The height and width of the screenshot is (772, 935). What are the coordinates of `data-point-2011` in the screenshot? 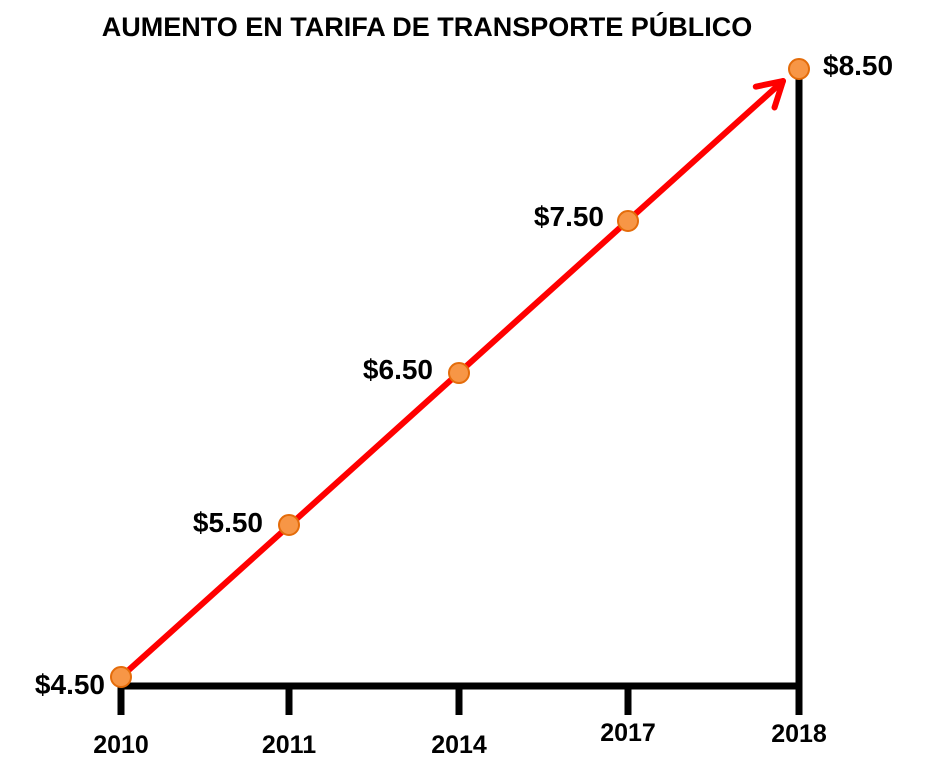 It's located at (289, 525).